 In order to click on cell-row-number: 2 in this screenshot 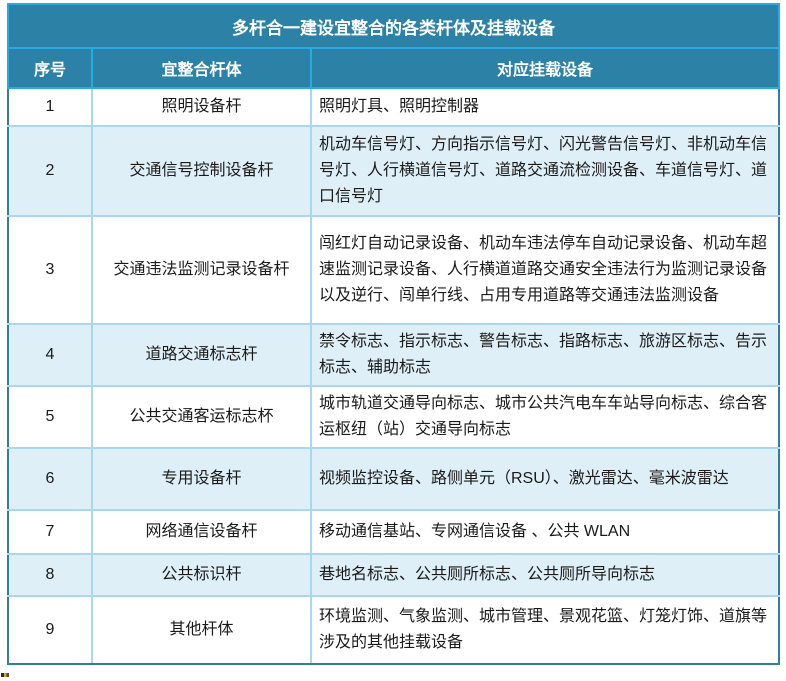, I will do `click(50, 171)`.